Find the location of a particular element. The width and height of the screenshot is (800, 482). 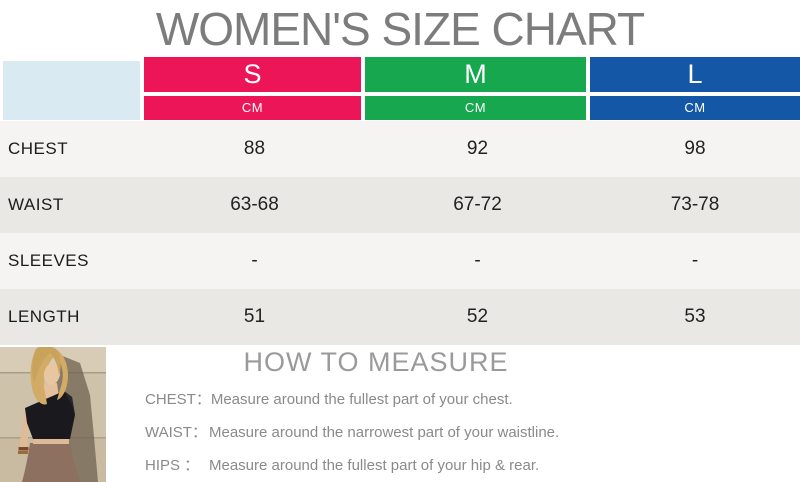

page-title: WOMEN'S SIZE CHART is located at coordinates (400, 29).